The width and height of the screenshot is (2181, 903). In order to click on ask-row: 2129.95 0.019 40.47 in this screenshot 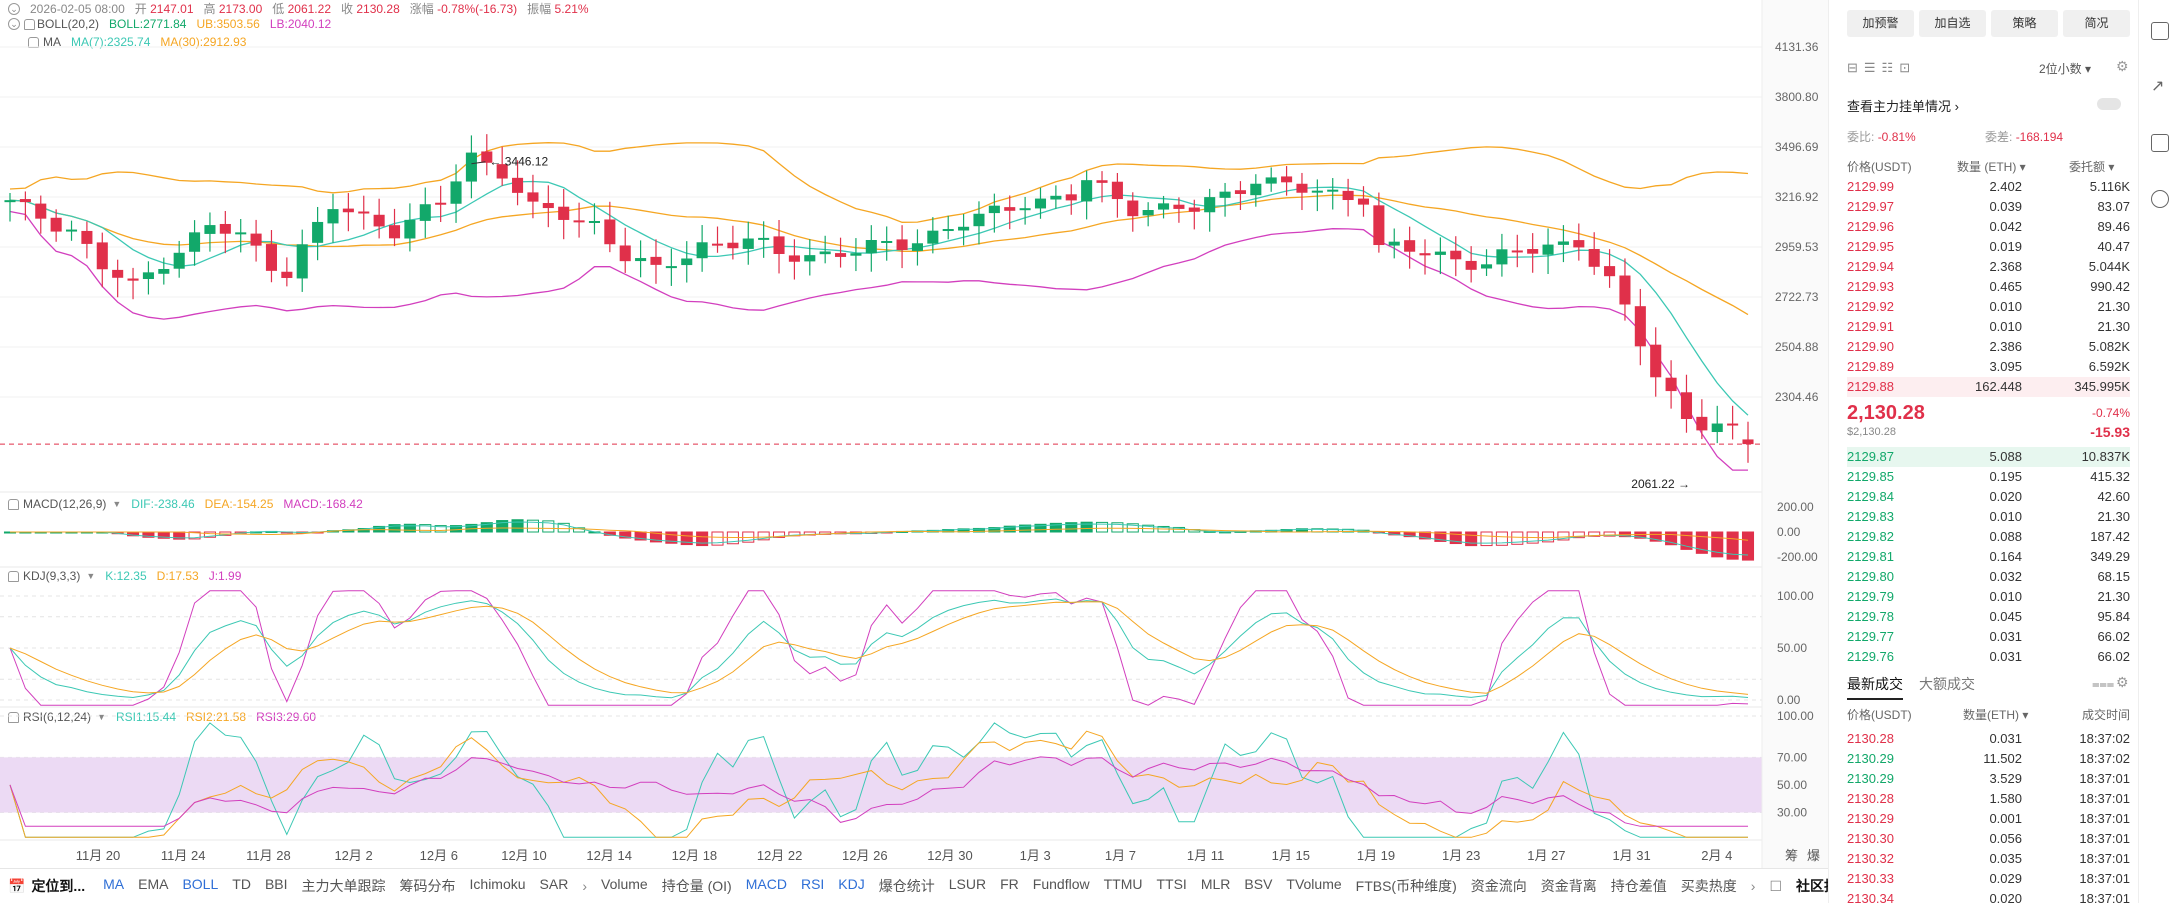, I will do `click(1988, 247)`.